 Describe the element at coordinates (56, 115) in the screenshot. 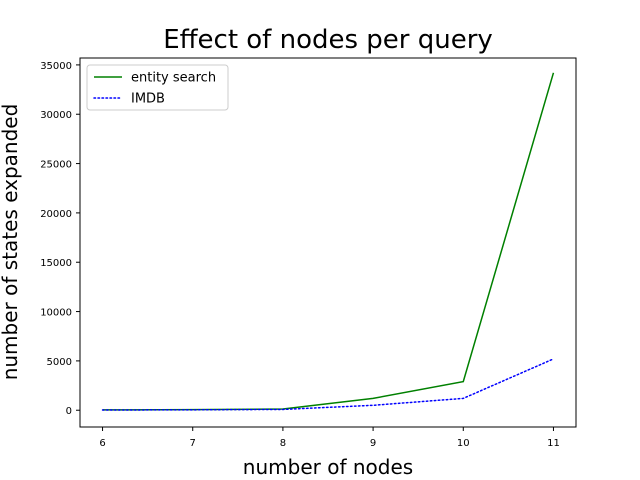

I see `y-tick-label: 30000` at that location.